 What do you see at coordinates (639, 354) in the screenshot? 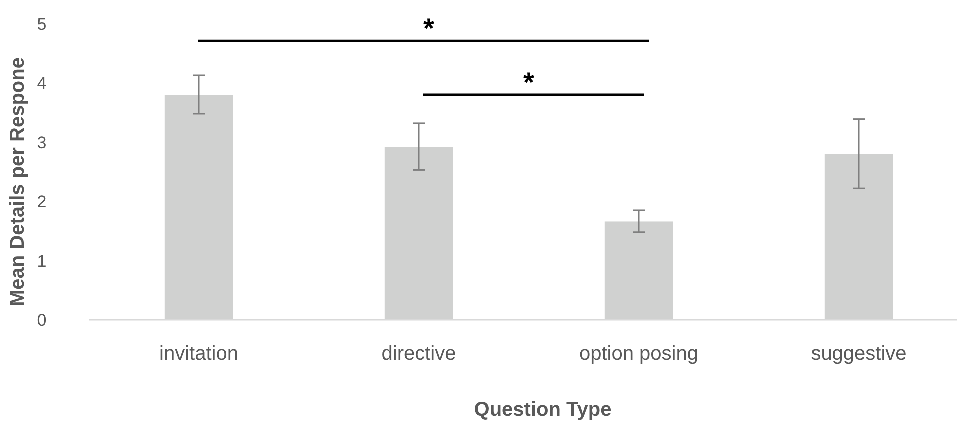
I see `x-tick-label: option posing` at bounding box center [639, 354].